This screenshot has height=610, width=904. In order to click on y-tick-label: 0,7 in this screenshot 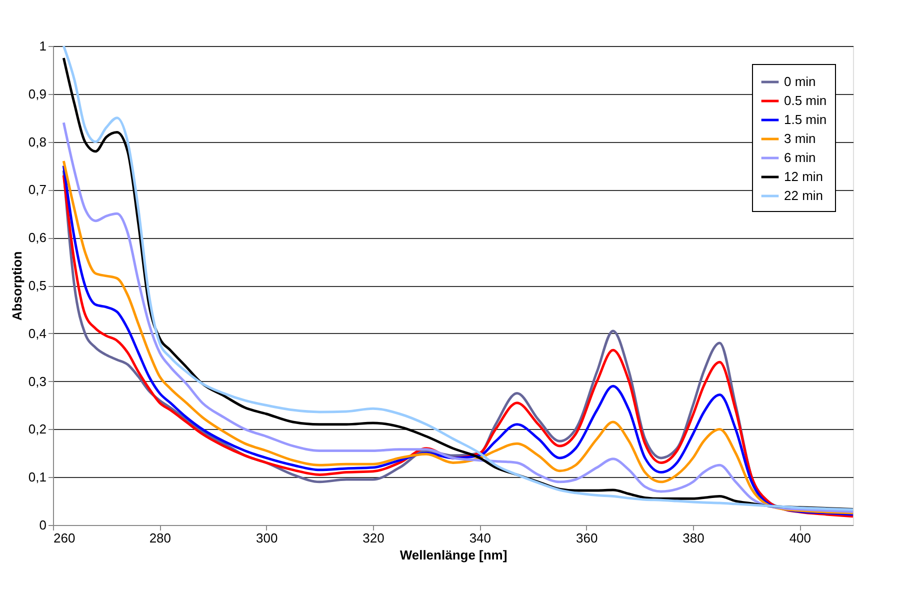, I will do `click(37, 190)`.